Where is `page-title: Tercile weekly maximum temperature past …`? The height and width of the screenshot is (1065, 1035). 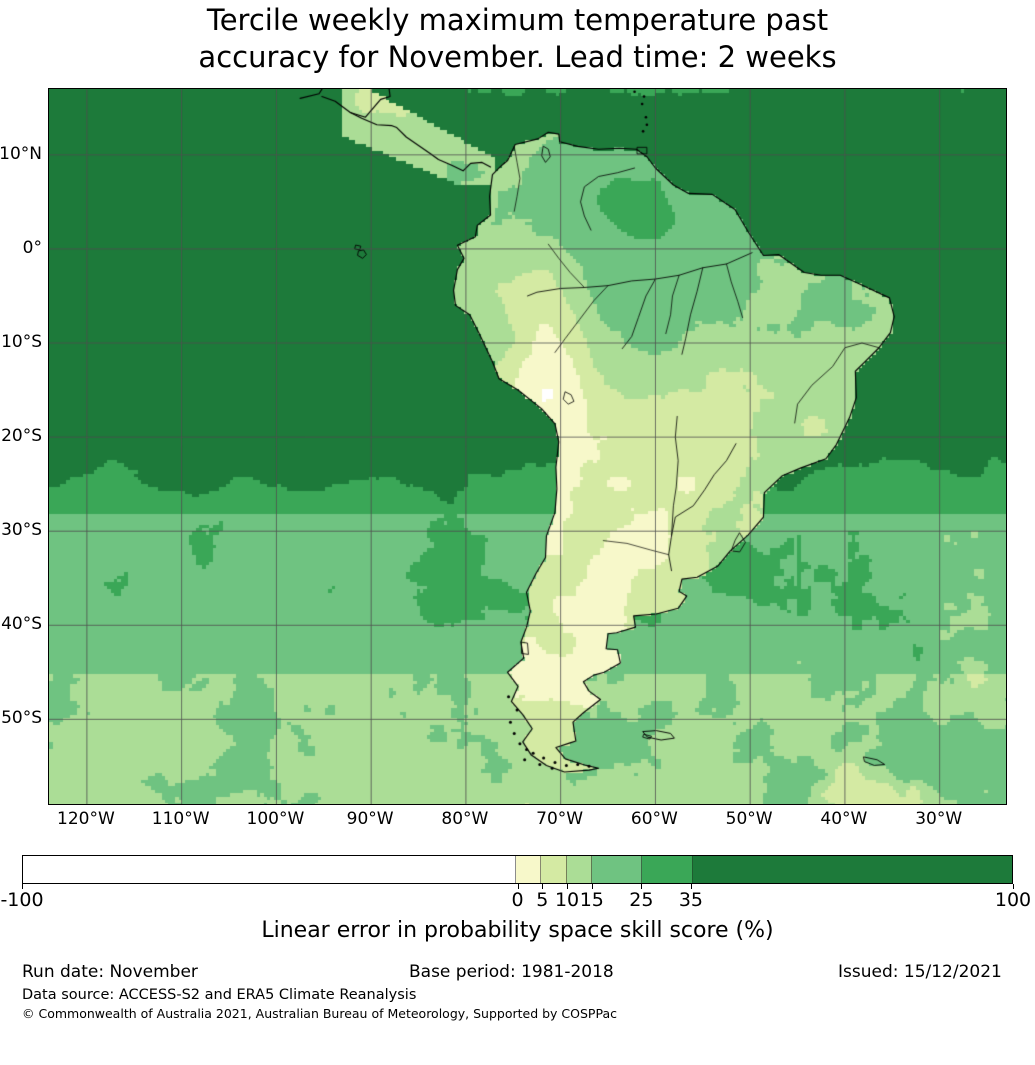 page-title: Tercile weekly maximum temperature past … is located at coordinates (517, 38).